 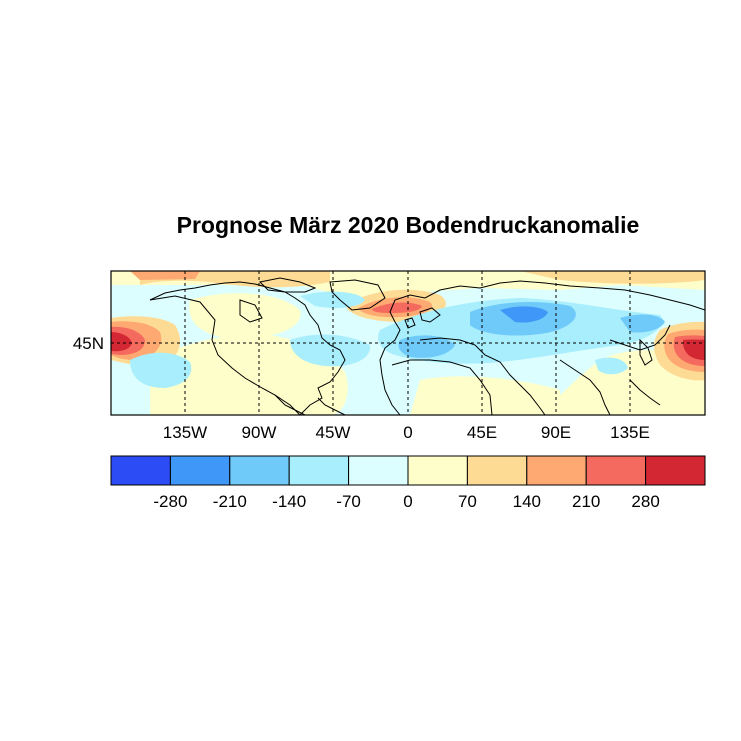 I want to click on lon-tick-90w: 90W, so click(x=259, y=432).